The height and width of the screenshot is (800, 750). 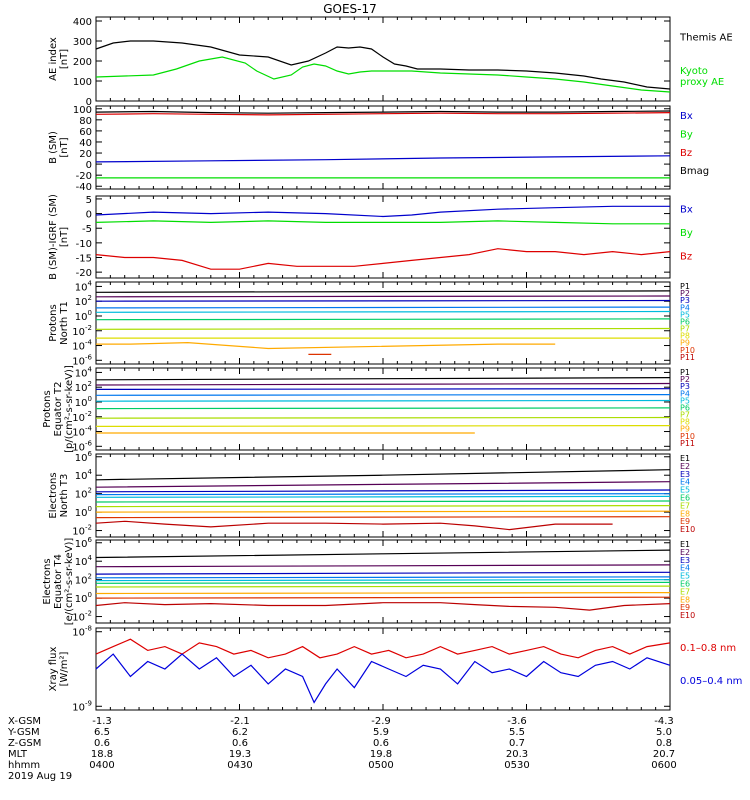 I want to click on y-axis-label: AE index[nT], so click(x=59, y=59).